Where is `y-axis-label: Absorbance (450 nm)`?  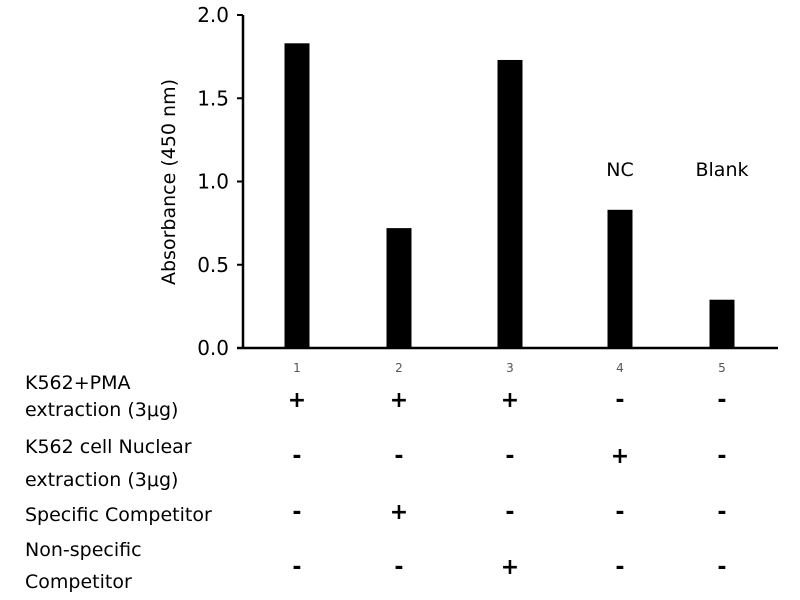
y-axis-label: Absorbance (450 nm) is located at coordinates (169, 182).